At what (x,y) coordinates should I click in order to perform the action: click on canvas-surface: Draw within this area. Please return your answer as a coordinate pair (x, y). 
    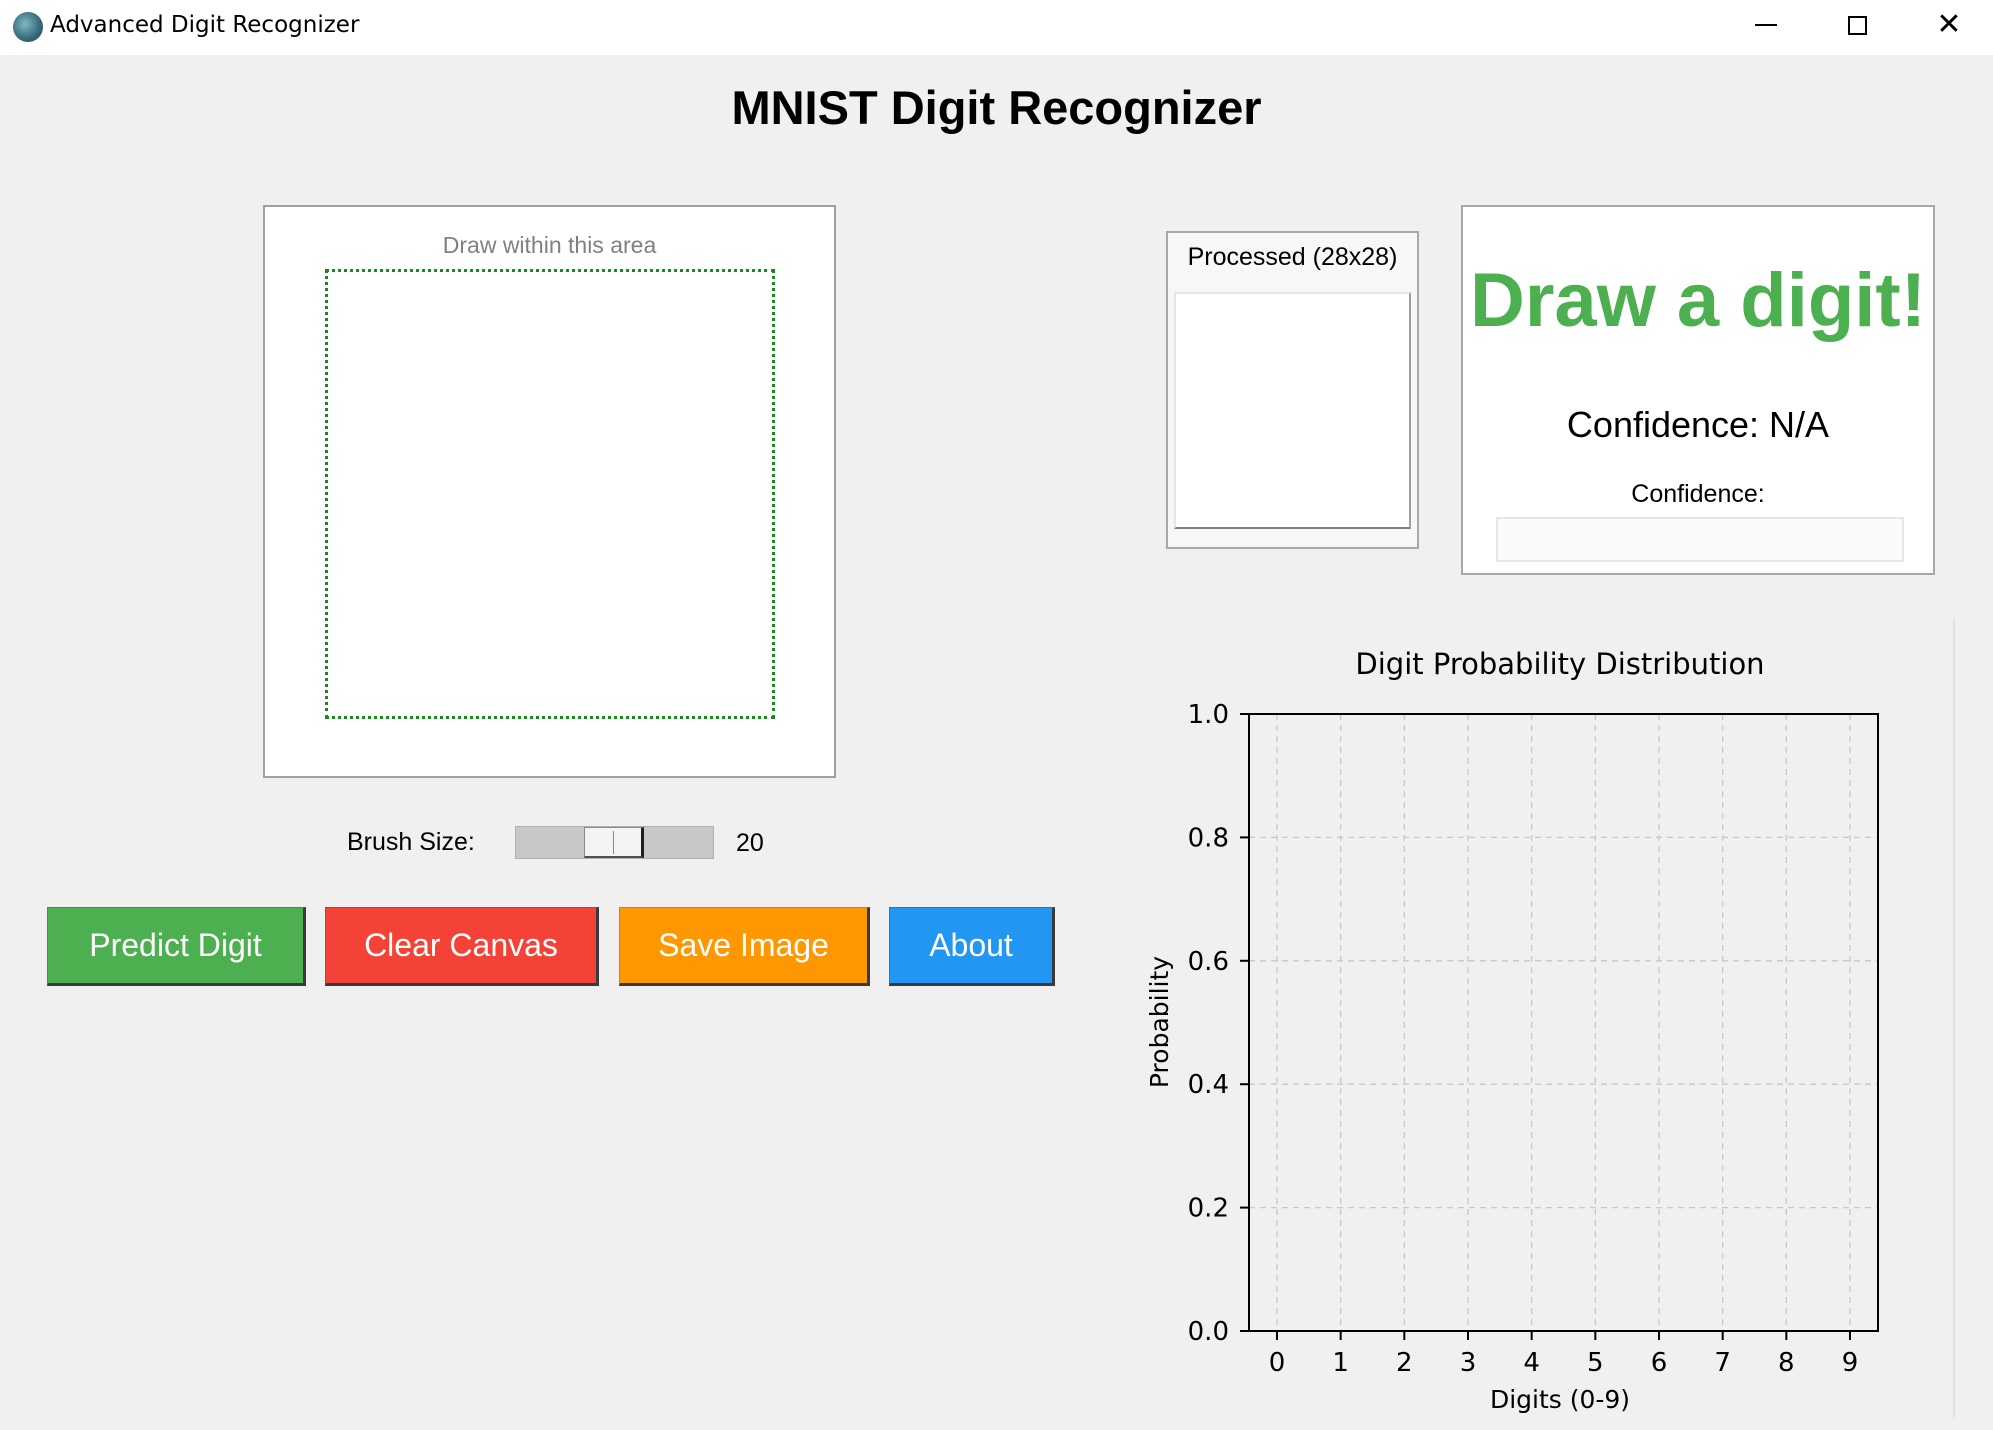
    Looking at the image, I should click on (549, 491).